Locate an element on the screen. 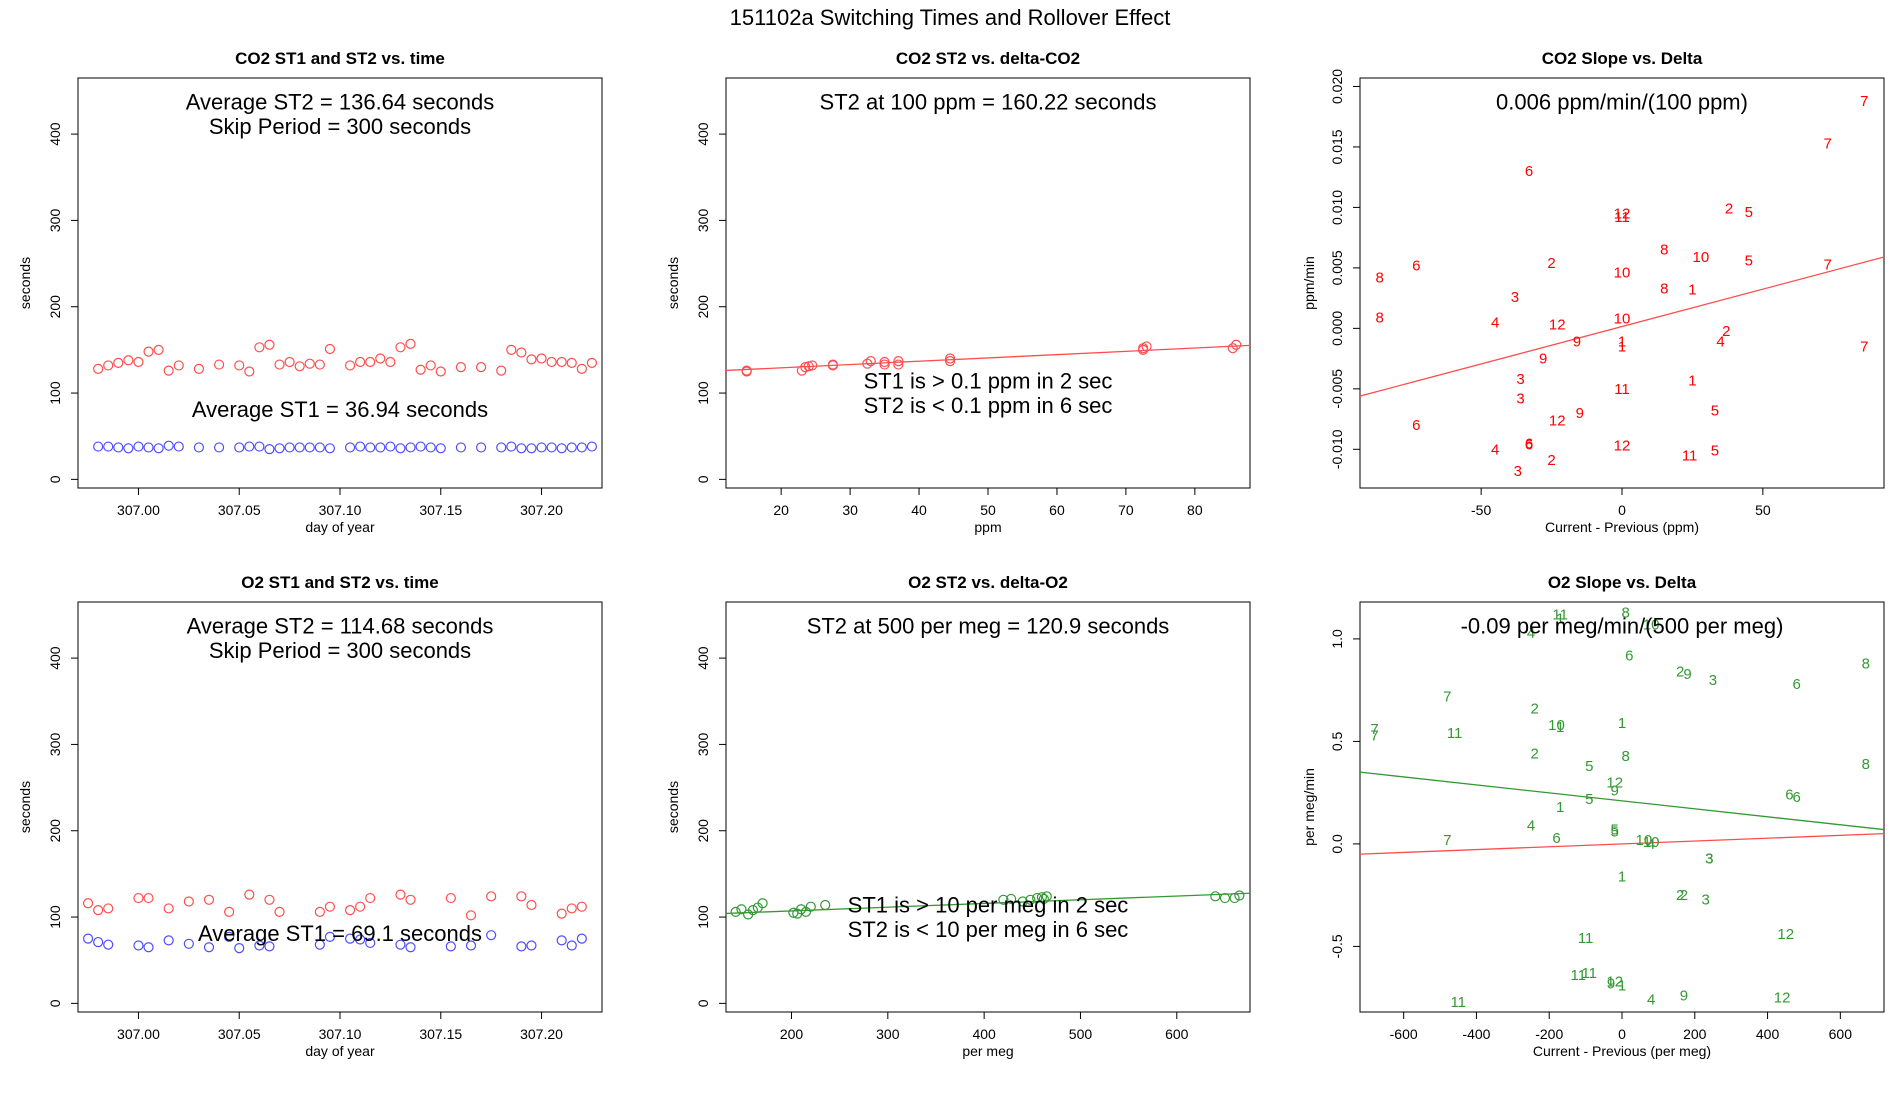 The height and width of the screenshot is (1100, 1900). annotation: ST1 is > 10 per meg in 2 sec is located at coordinates (988, 904).